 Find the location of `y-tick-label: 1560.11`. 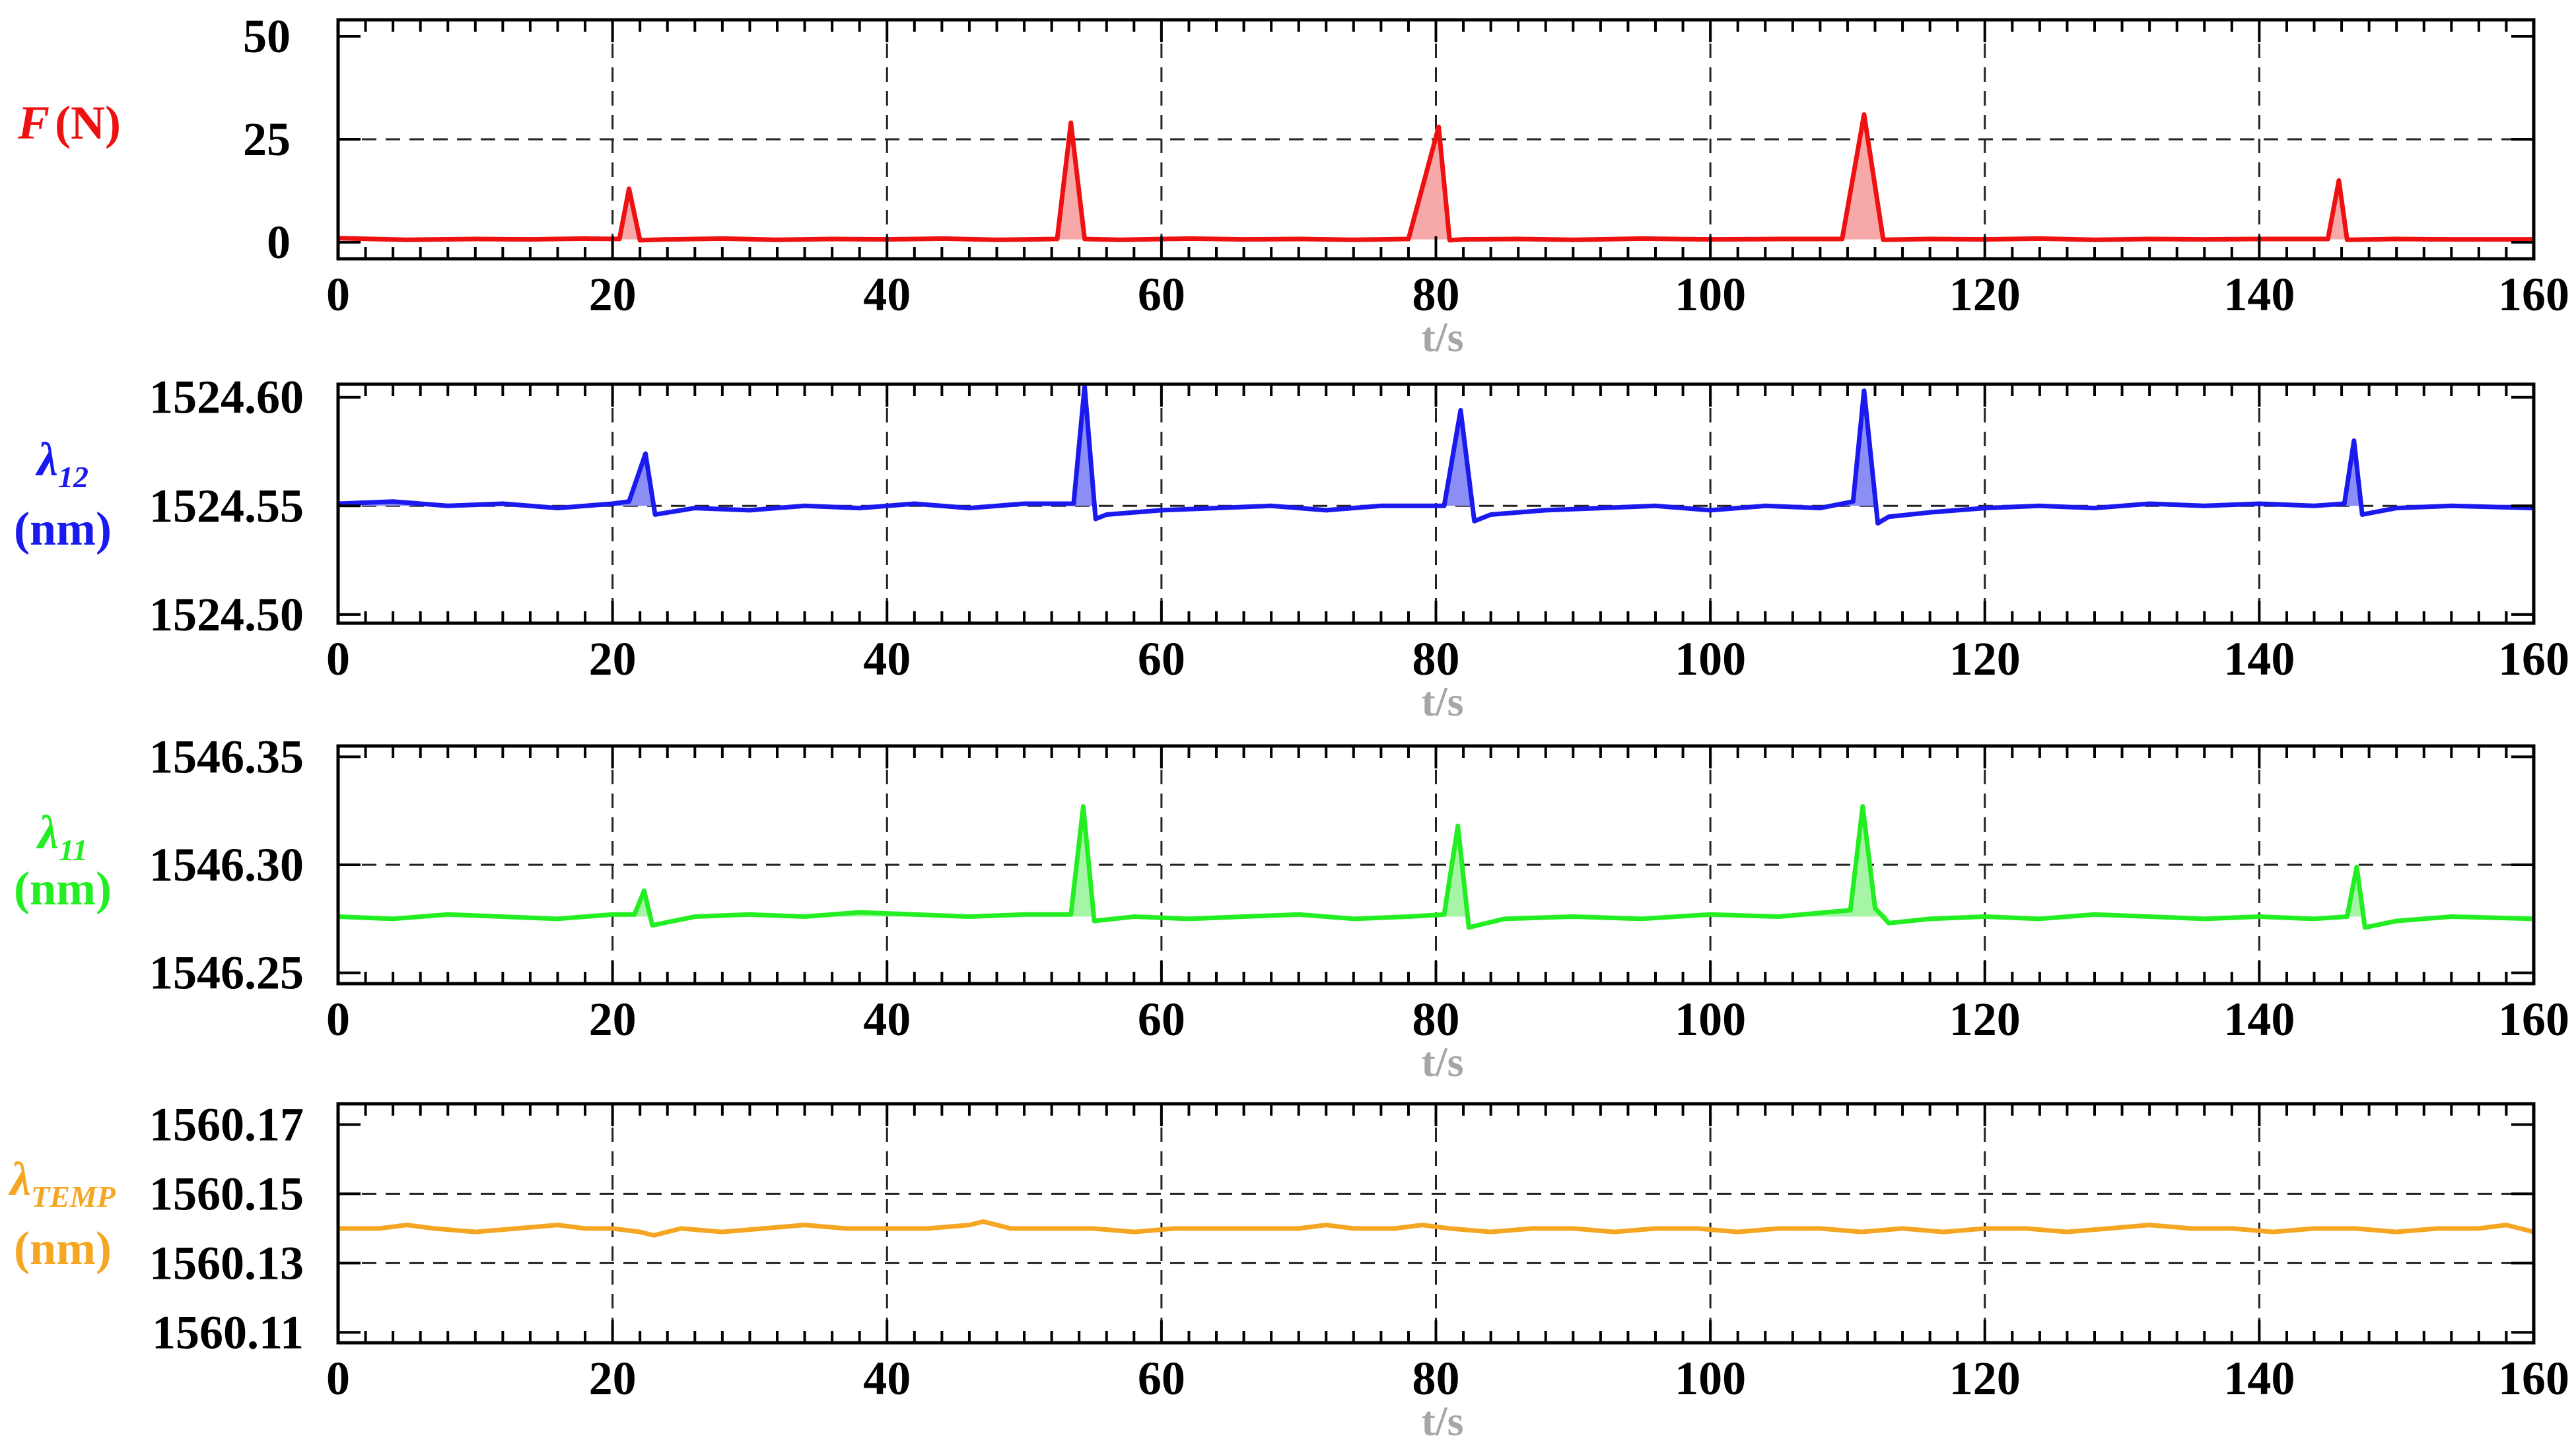

y-tick-label: 1560.11 is located at coordinates (228, 1332).